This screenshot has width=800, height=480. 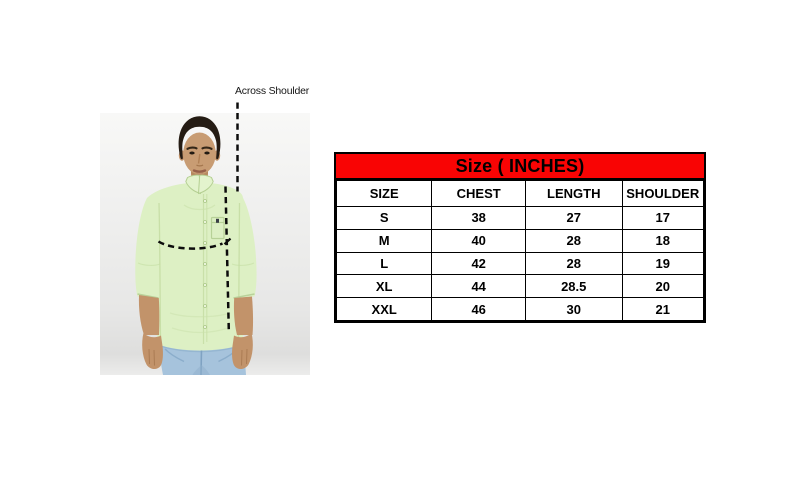 I want to click on size-table-header-row: SIZE CHEST LENGTH SHOULDER, so click(x=519, y=193).